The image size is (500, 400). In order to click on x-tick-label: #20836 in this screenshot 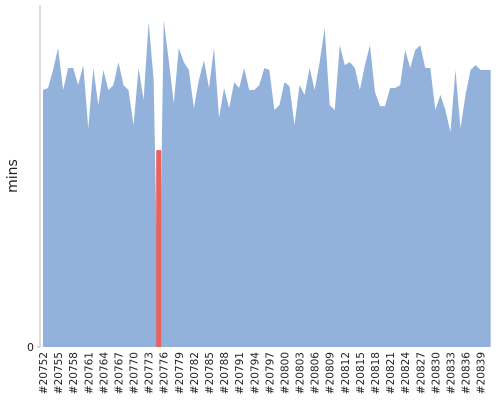, I will do `click(467, 373)`.